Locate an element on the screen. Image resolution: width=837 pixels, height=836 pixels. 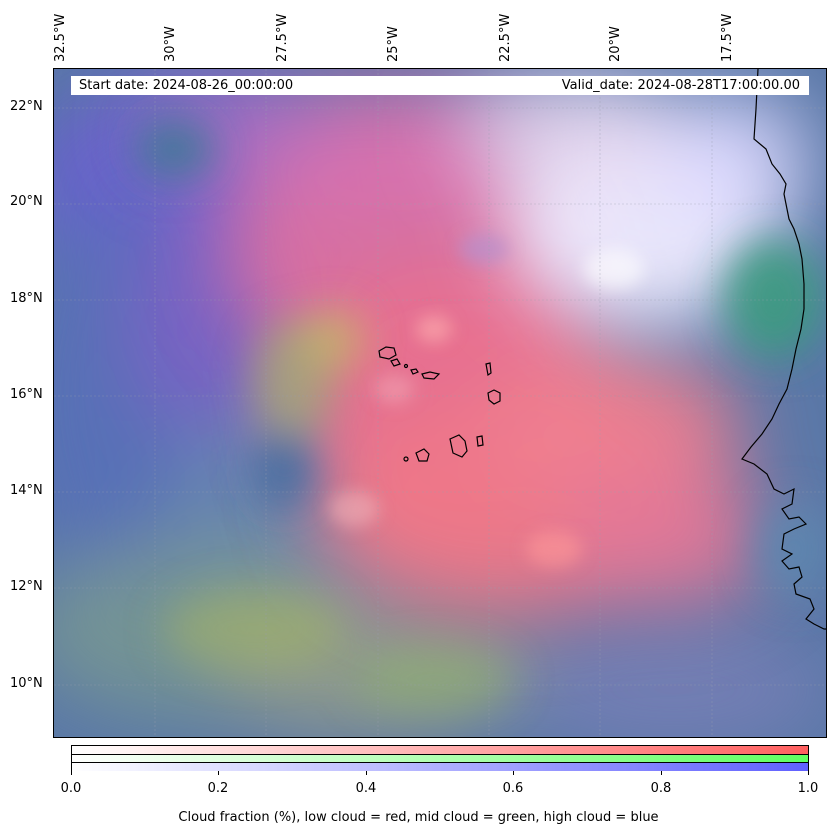
colorbar-tick-label: 0.4 is located at coordinates (366, 788).